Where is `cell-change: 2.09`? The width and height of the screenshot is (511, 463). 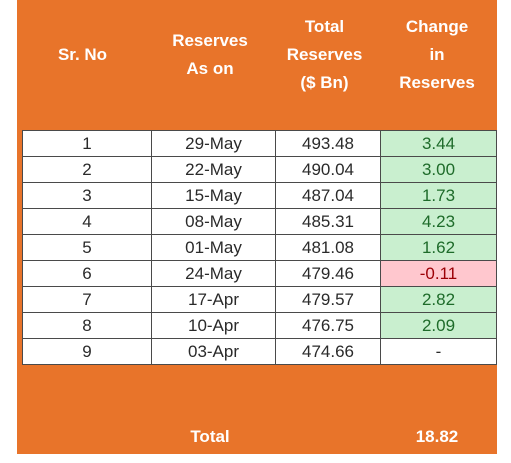
cell-change: 2.09 is located at coordinates (438, 325).